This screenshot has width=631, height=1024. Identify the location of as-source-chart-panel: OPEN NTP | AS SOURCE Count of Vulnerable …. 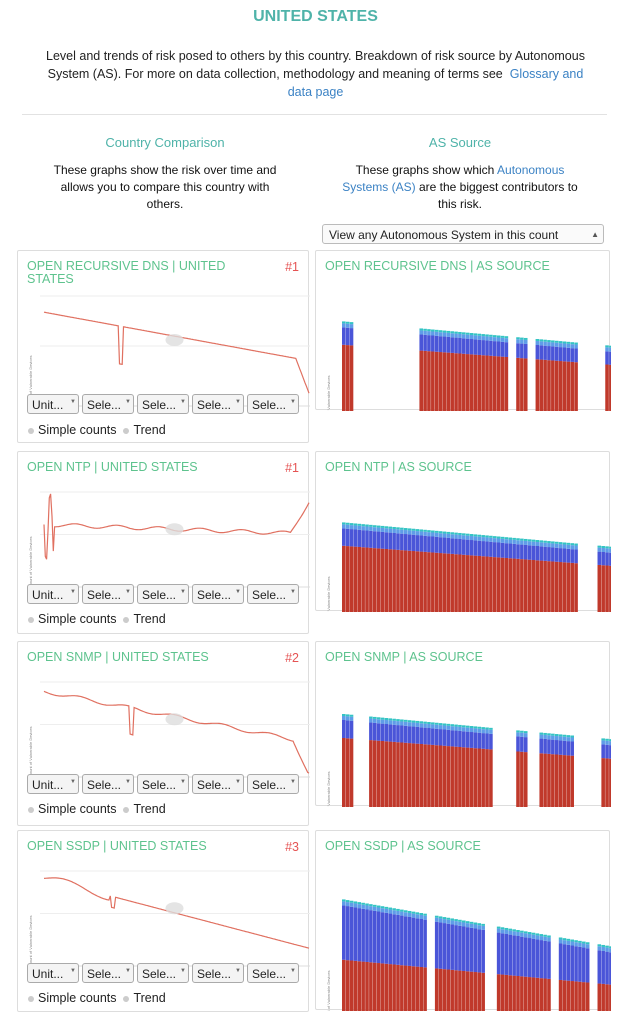
(463, 531).